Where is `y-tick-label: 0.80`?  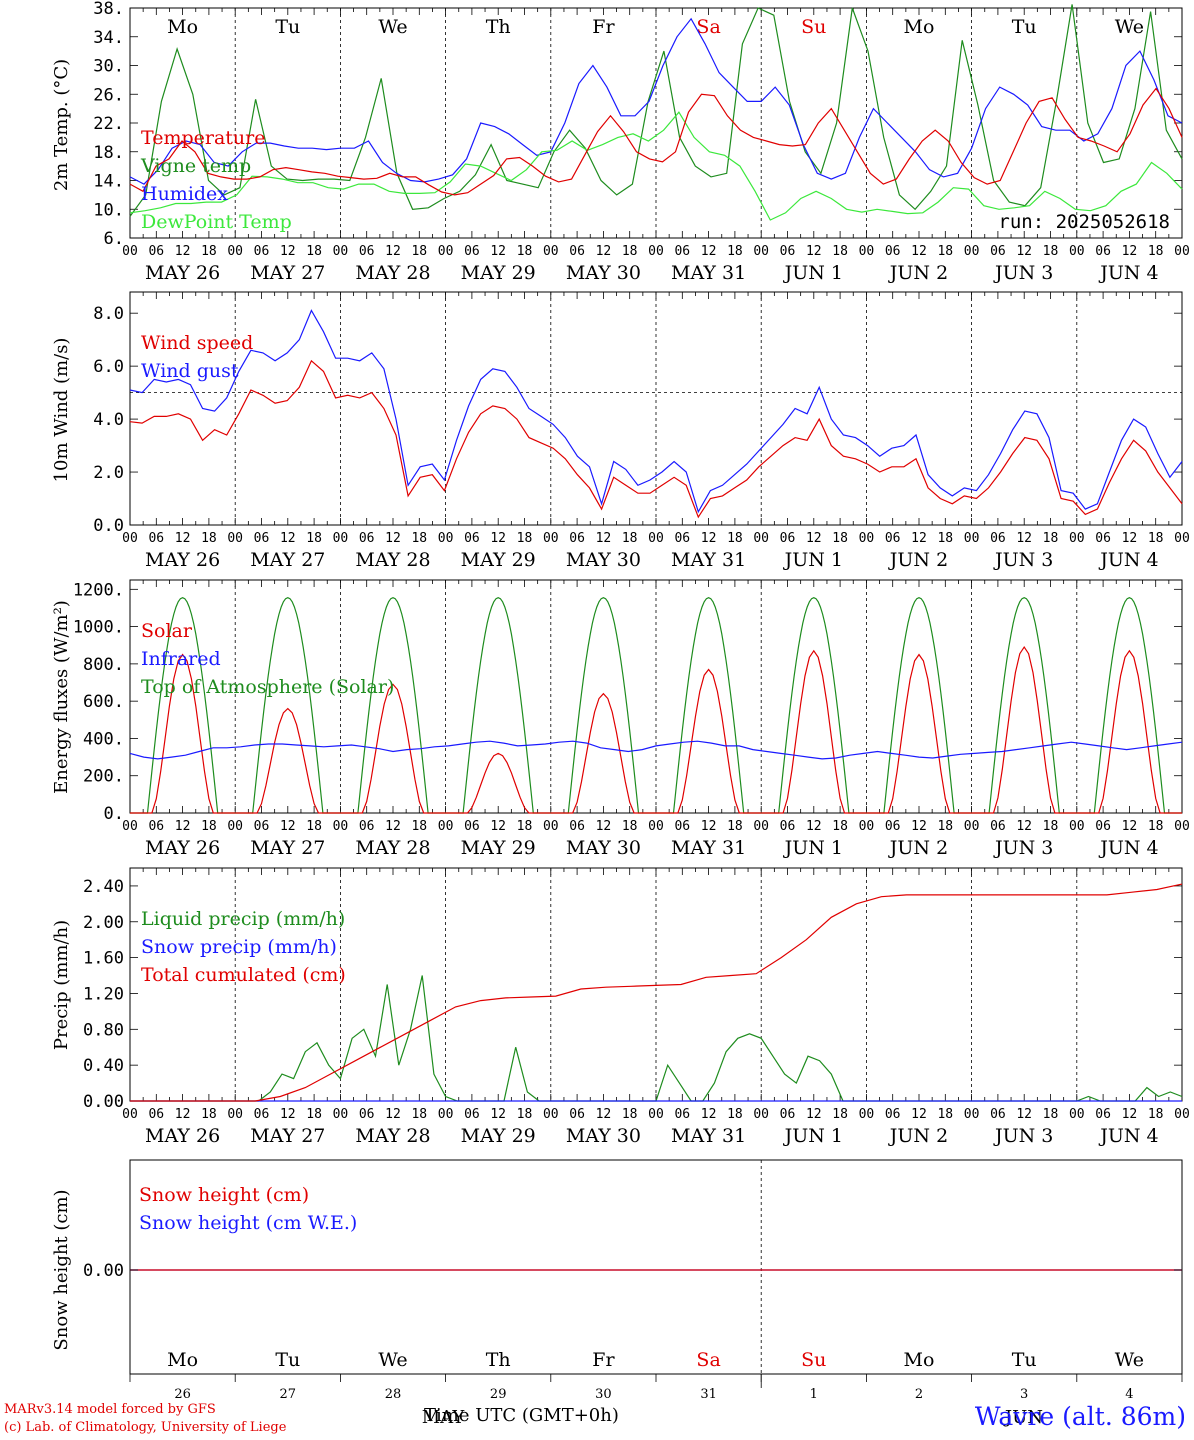
y-tick-label: 0.80 is located at coordinates (103, 1030).